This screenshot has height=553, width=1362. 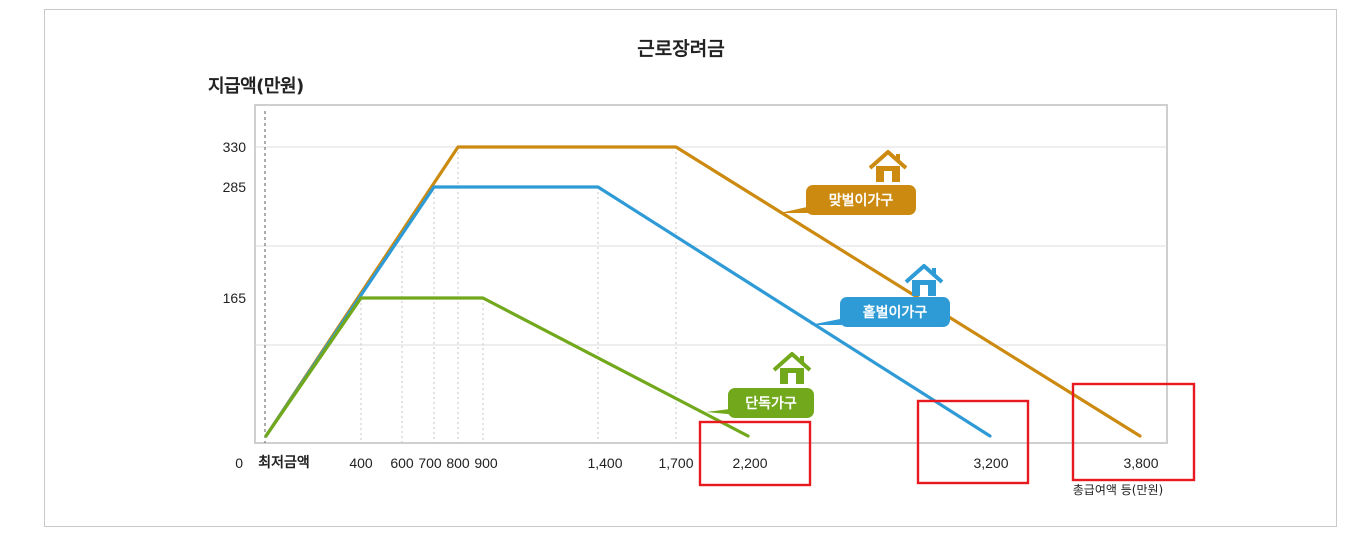 What do you see at coordinates (990, 463) in the screenshot?
I see `x-tick-label: 3,200` at bounding box center [990, 463].